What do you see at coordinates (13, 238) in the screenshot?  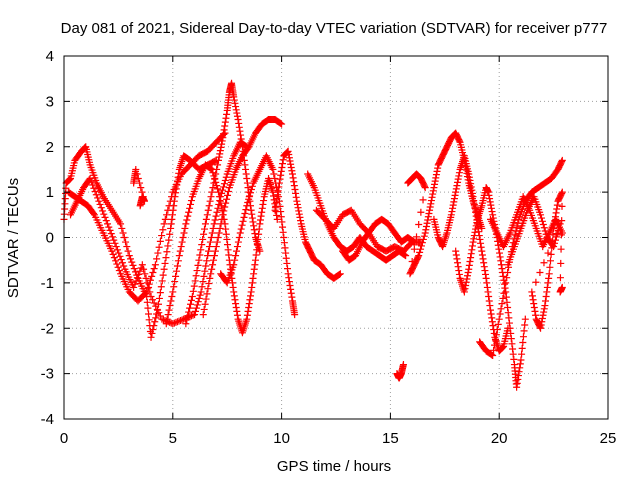 I see `y-axis-label: SDTVAR / TECUs` at bounding box center [13, 238].